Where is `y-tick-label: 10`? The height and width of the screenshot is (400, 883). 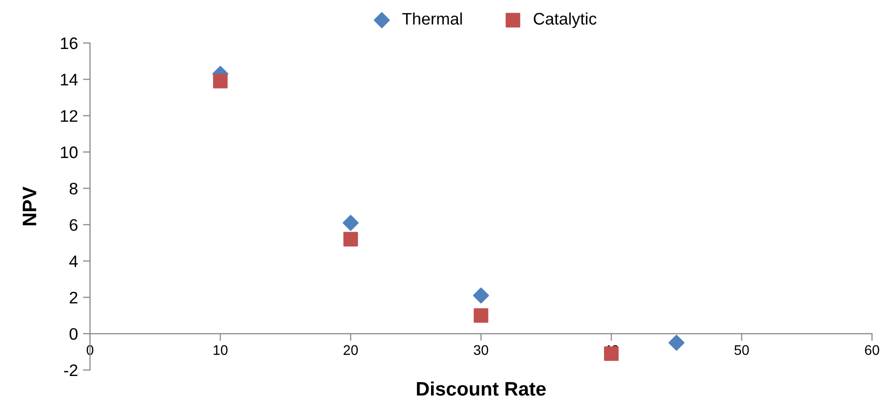
y-tick-label: 10 is located at coordinates (69, 152).